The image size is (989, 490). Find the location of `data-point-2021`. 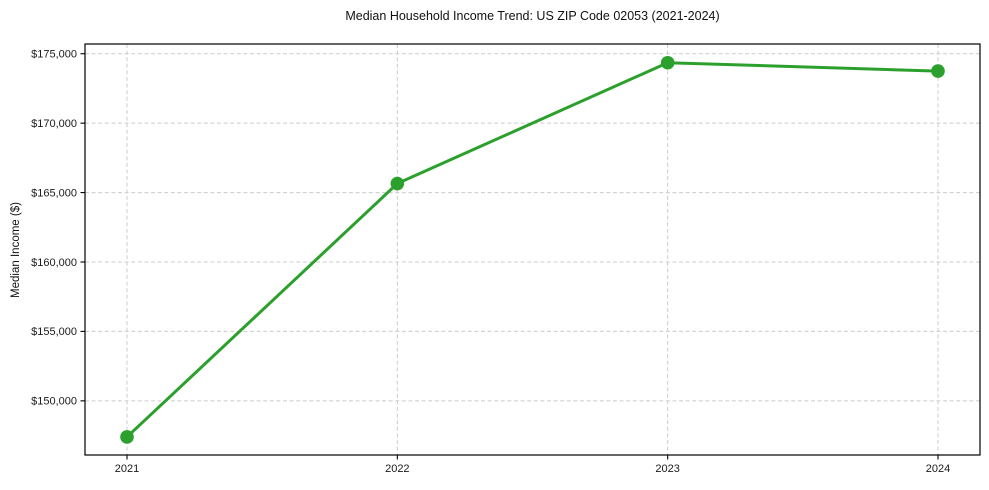

data-point-2021 is located at coordinates (127, 437).